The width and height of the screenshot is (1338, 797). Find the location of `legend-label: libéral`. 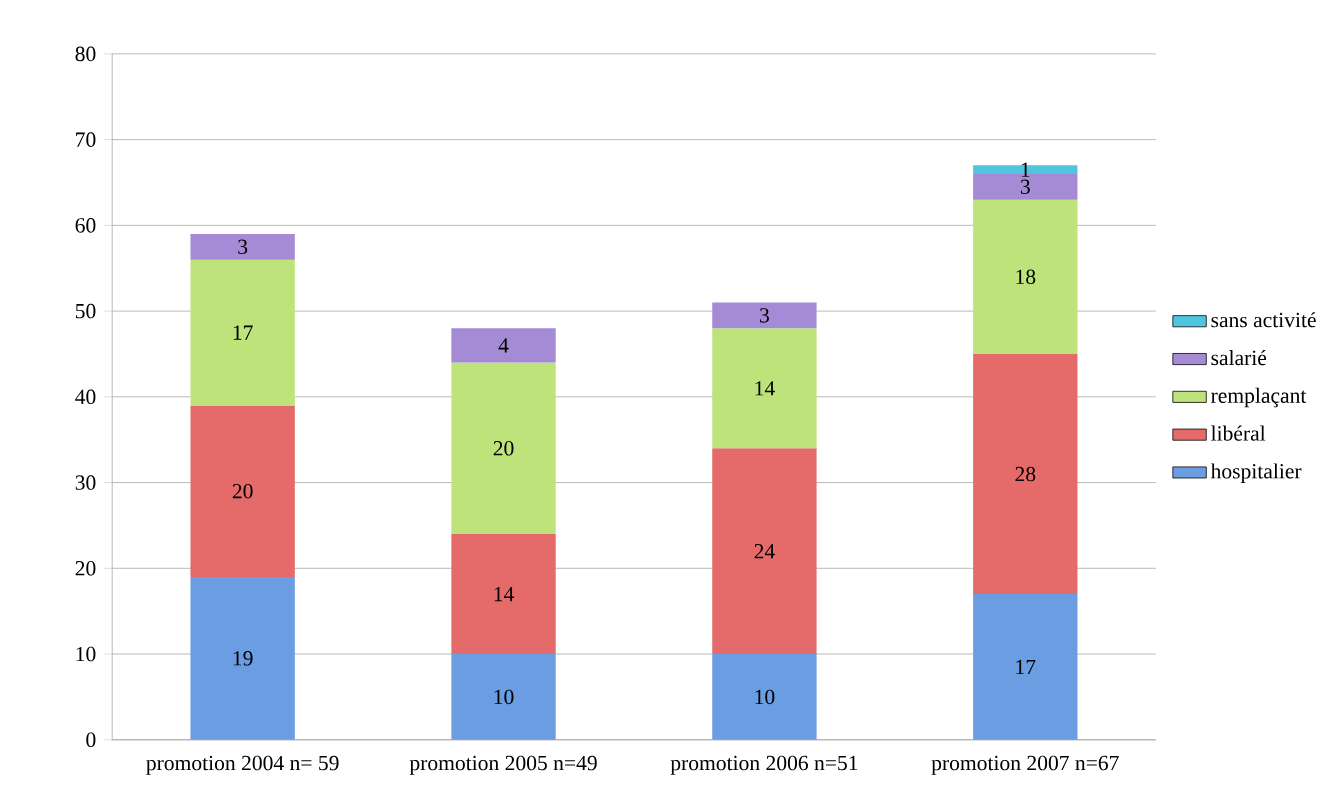

legend-label: libéral is located at coordinates (1238, 433).